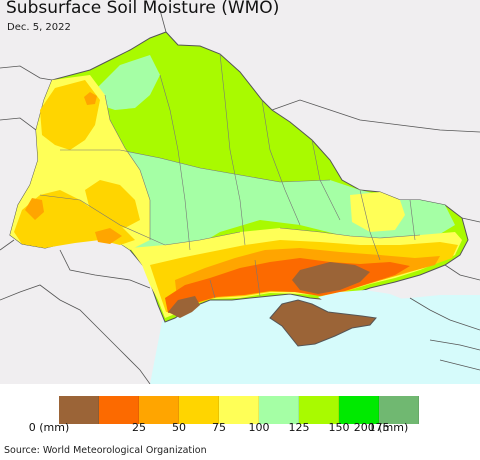 Image resolution: width=480 pixels, height=460 pixels. I want to click on crimea, so click(323, 323).